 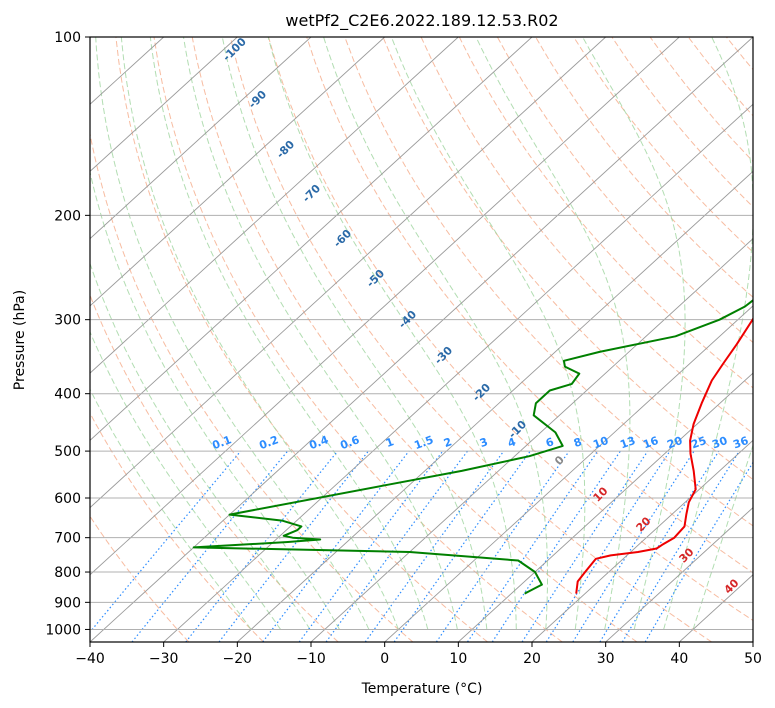 What do you see at coordinates (698, 442) in the screenshot?
I see `mixing-ratio-label: 25` at bounding box center [698, 442].